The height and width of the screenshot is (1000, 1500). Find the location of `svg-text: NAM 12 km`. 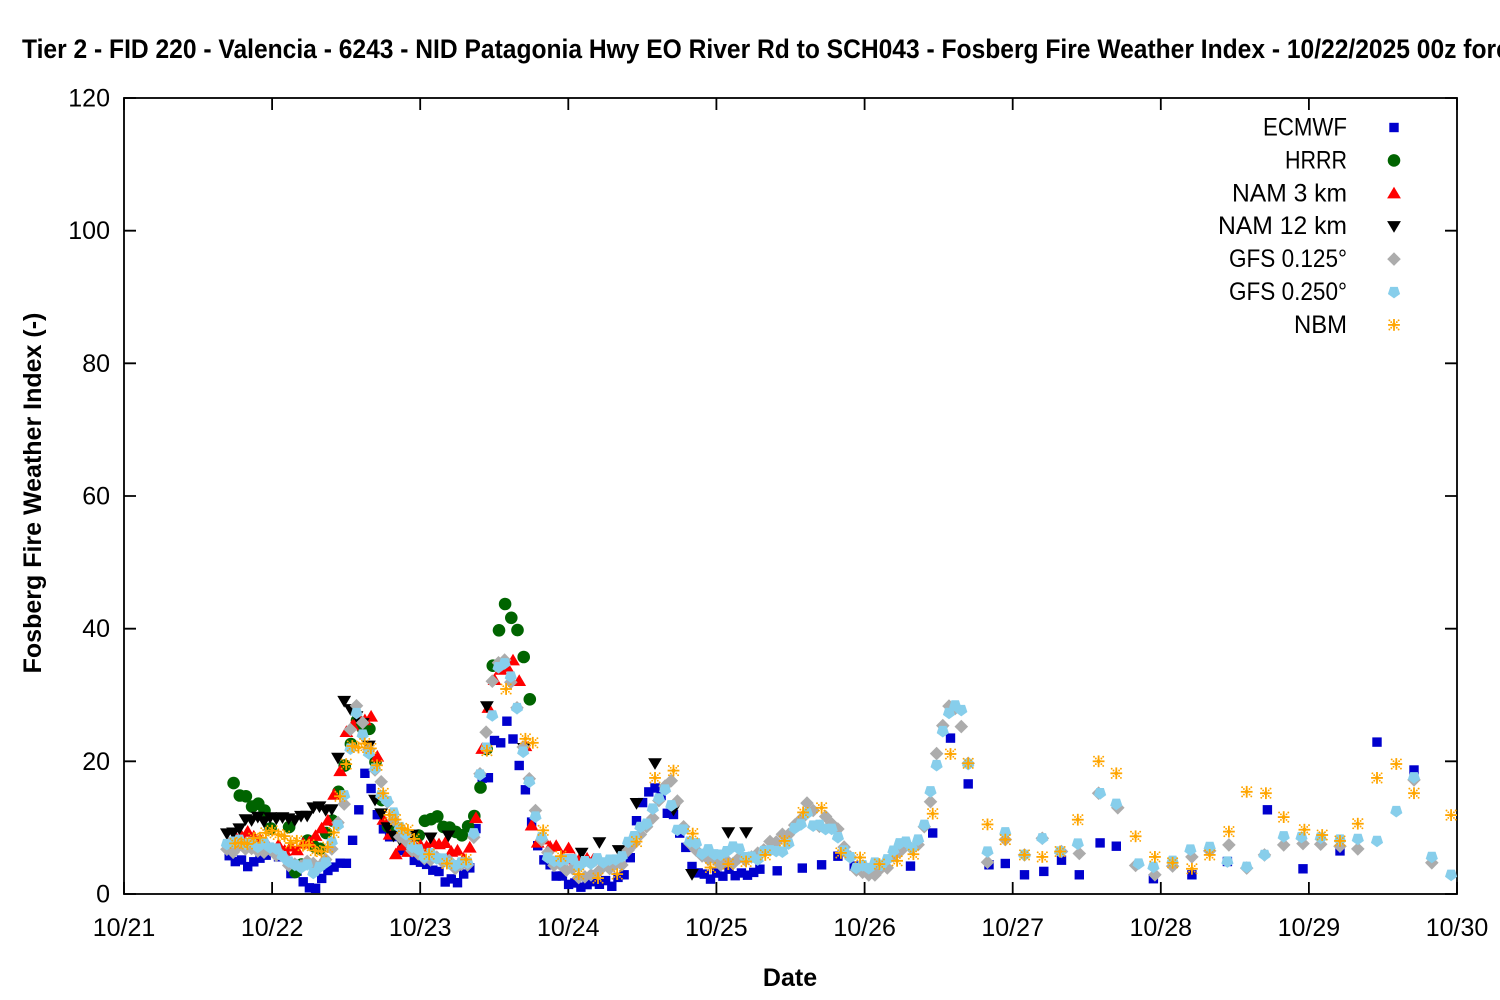

svg-text: NAM 12 km is located at coordinates (1282, 226).